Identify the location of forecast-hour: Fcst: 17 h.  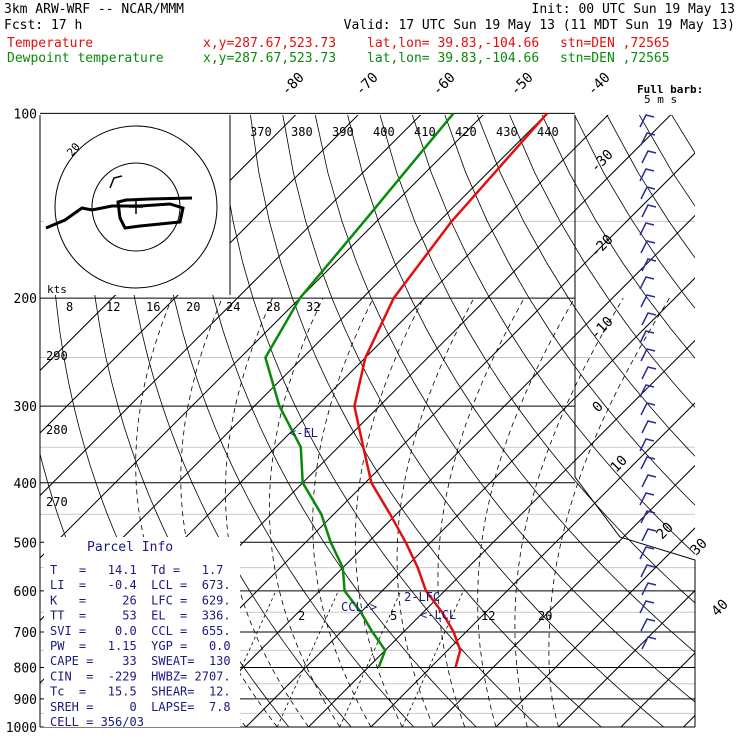
(43, 25).